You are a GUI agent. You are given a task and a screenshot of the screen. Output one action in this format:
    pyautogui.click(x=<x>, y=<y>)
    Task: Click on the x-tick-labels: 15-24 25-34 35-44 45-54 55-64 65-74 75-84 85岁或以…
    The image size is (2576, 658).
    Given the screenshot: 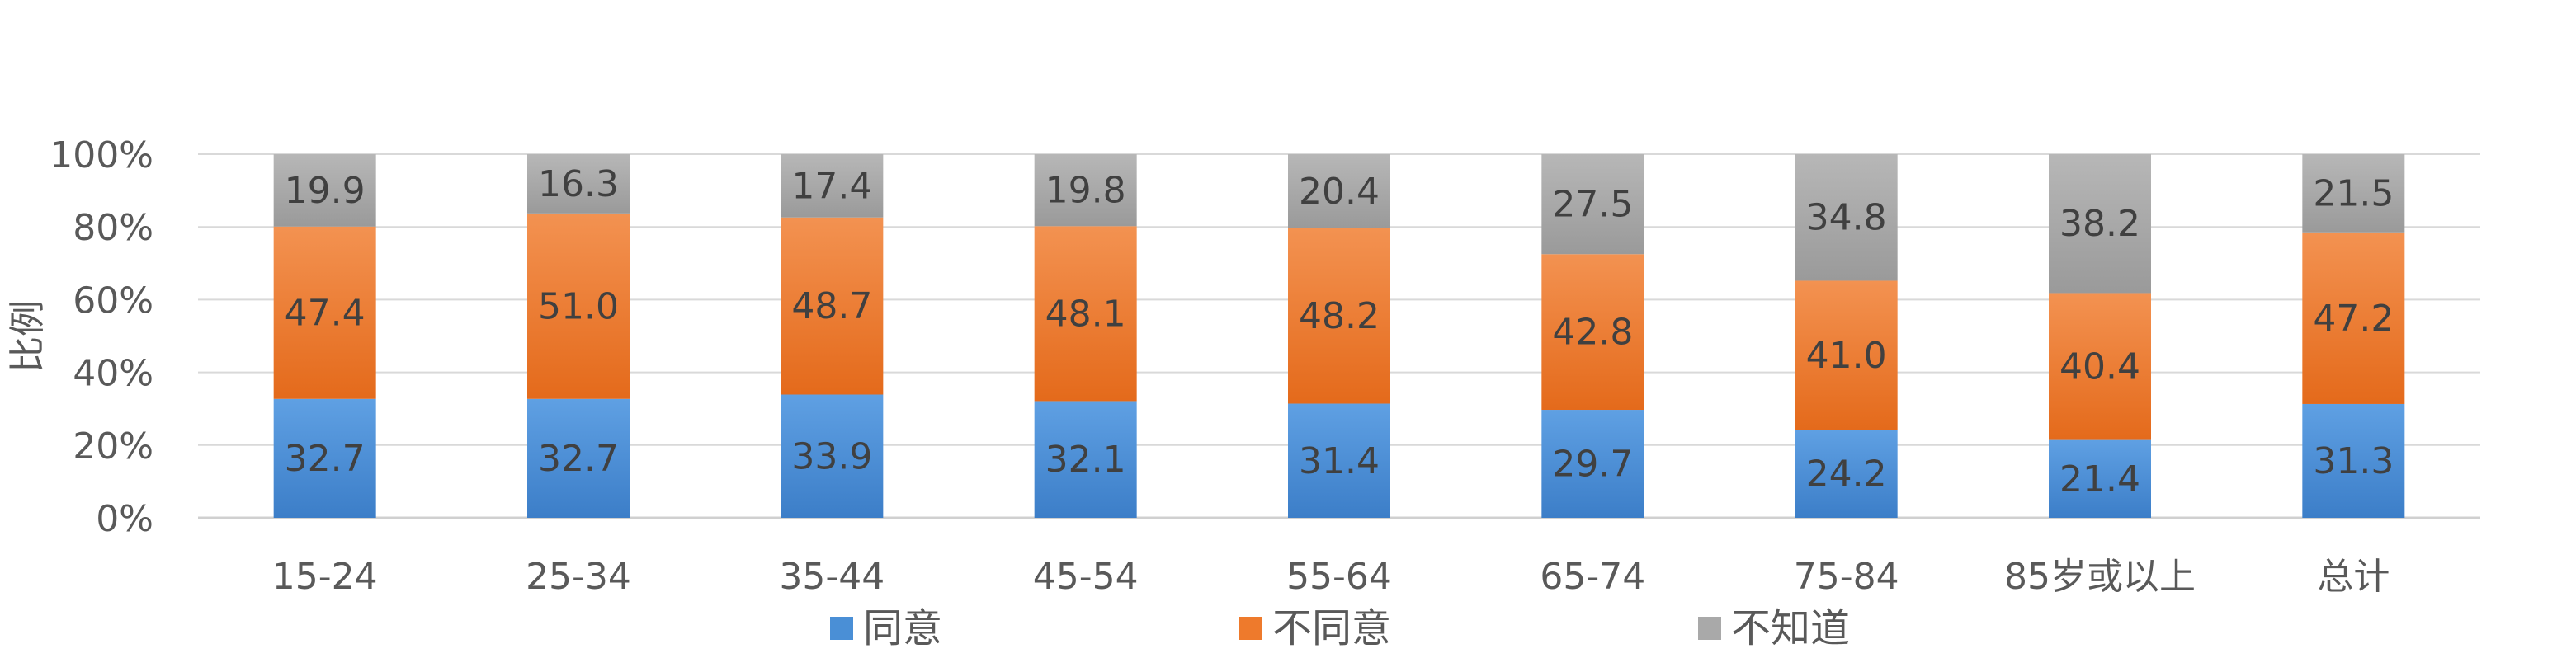 What is the action you would take?
    pyautogui.click(x=1331, y=577)
    